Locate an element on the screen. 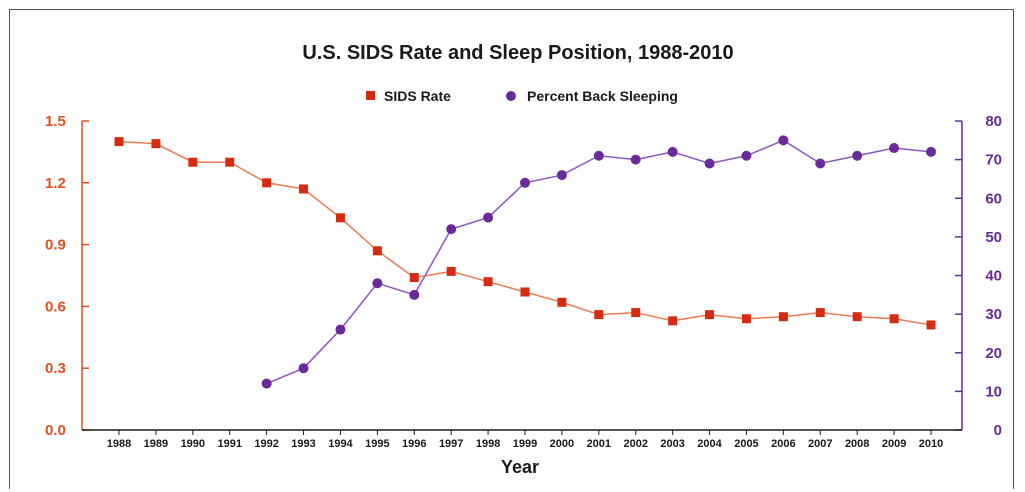  x-axis-tick-label: 2005 is located at coordinates (746, 444).